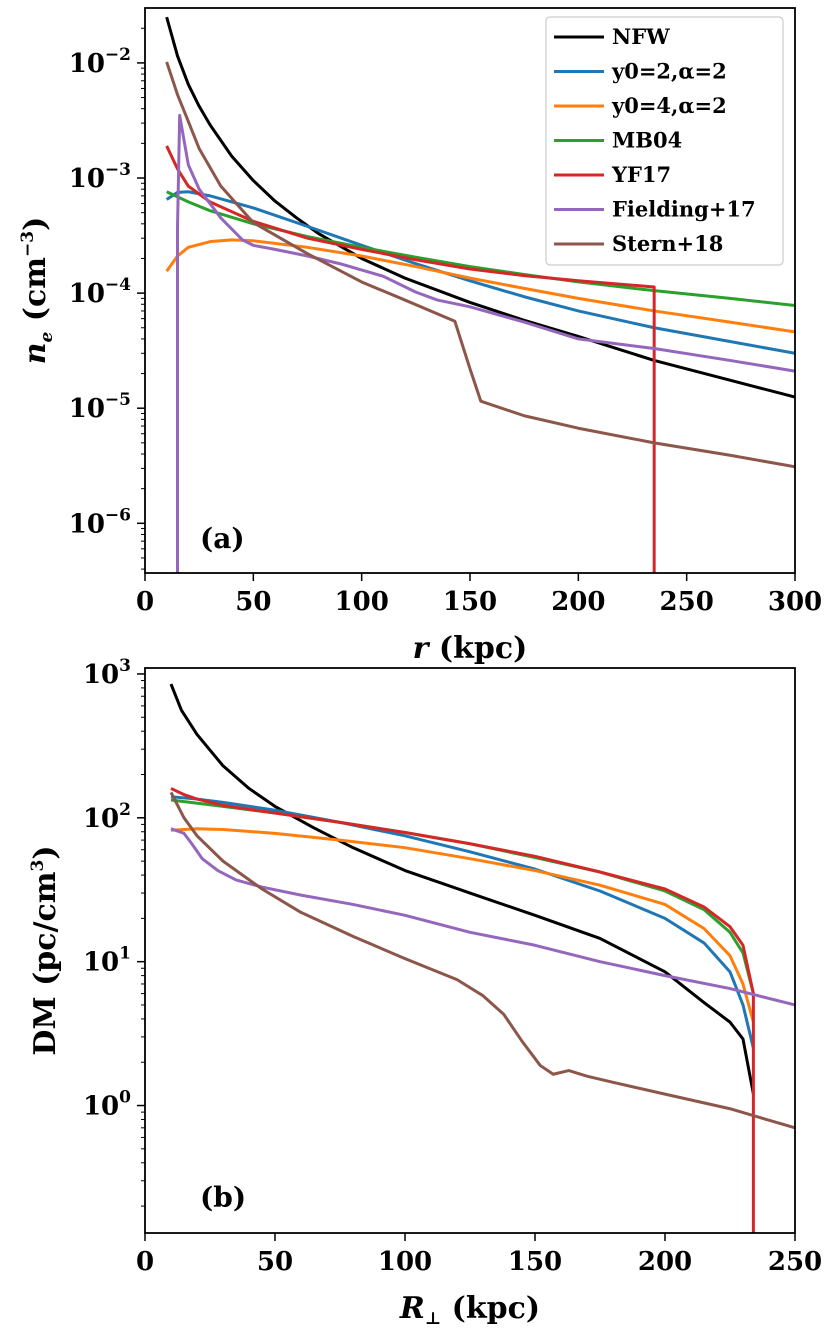 The height and width of the screenshot is (1329, 830). Describe the element at coordinates (118, 170) in the screenshot. I see `y-tick-exponent: −3` at that location.